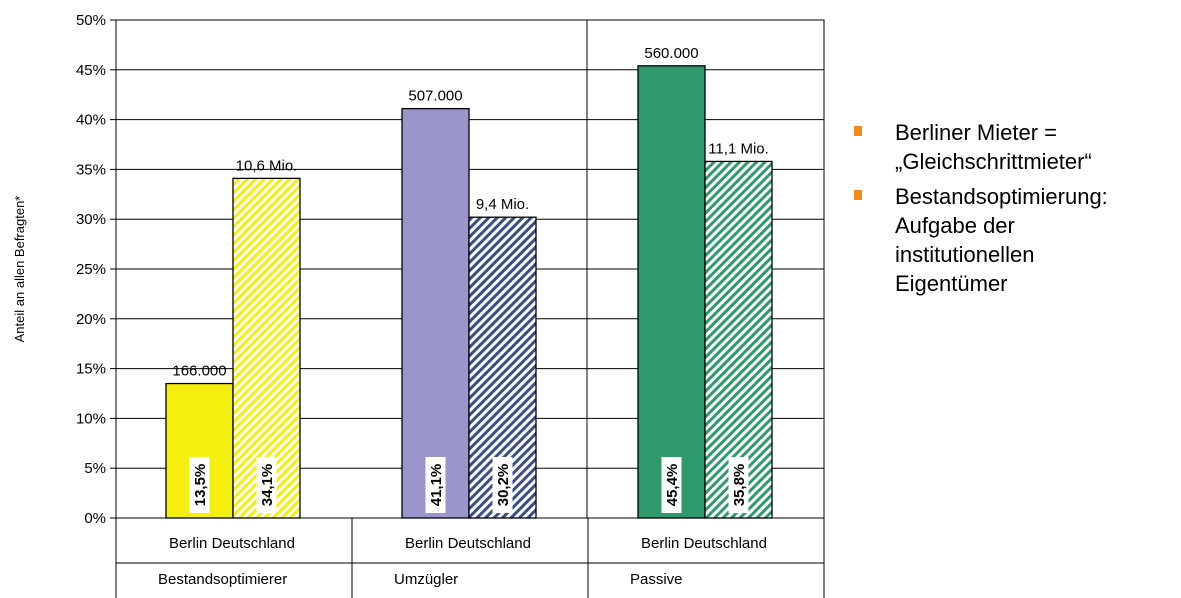  I want to click on bullet-line: Bestandsoptimierung:, so click(1001, 196).